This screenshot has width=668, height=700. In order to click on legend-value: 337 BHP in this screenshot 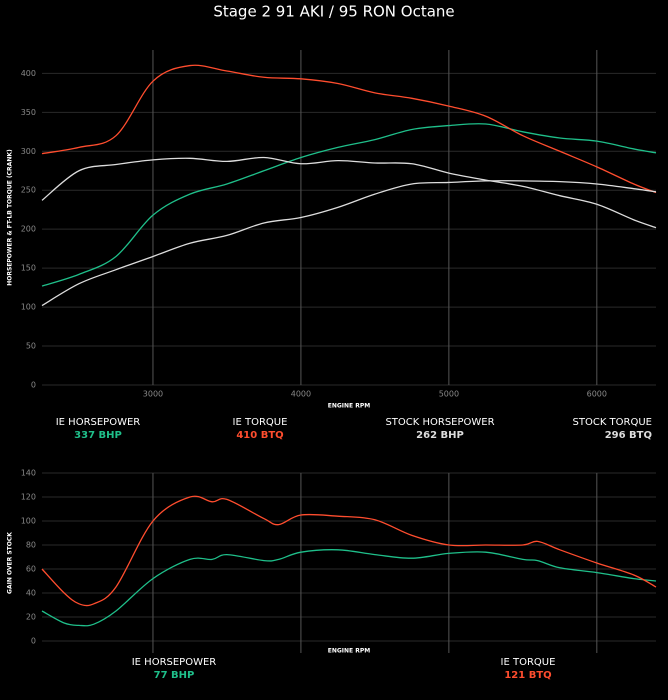, I will do `click(98, 435)`.